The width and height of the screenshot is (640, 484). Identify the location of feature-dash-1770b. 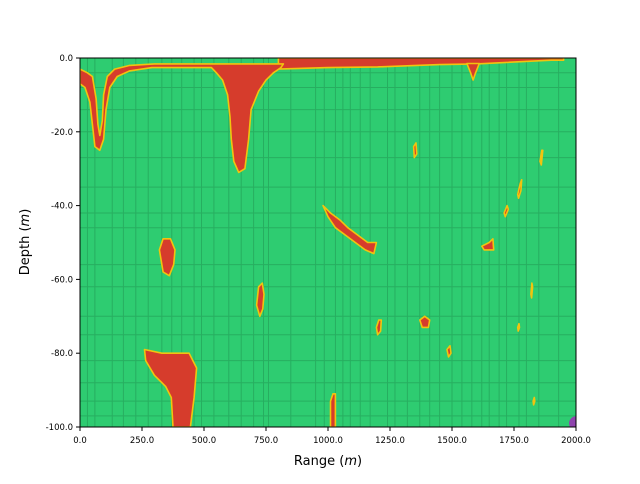
(518, 327).